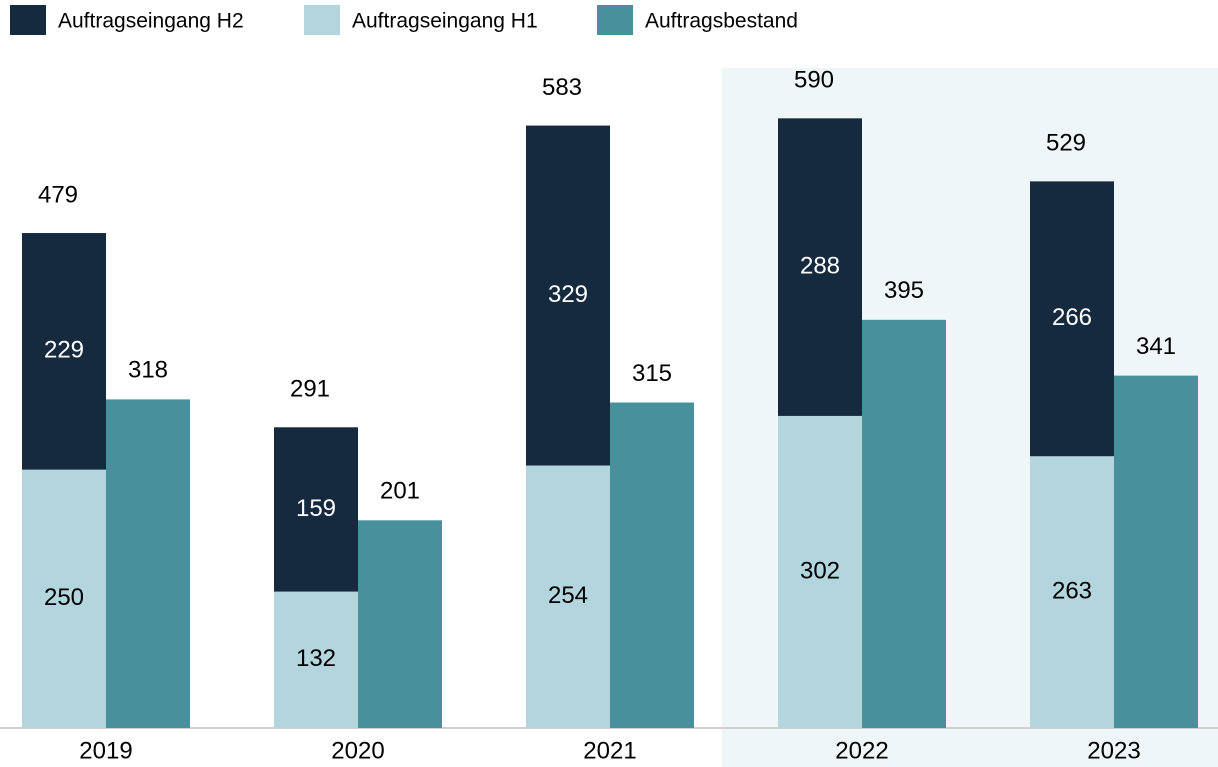  Describe the element at coordinates (1113, 750) in the screenshot. I see `x-tick-label: 2023` at that location.